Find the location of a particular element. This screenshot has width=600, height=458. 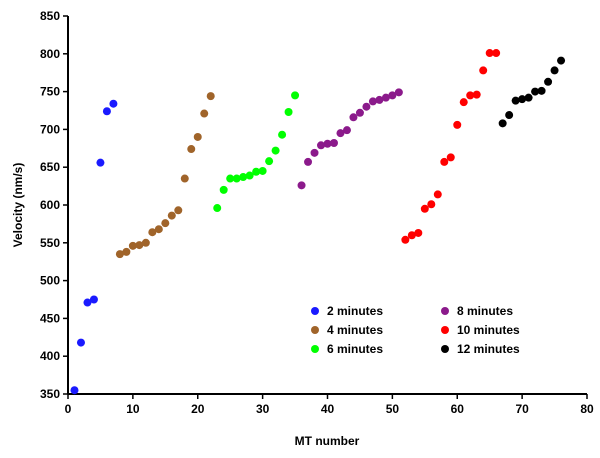

x-tick-label: 40 is located at coordinates (328, 409).